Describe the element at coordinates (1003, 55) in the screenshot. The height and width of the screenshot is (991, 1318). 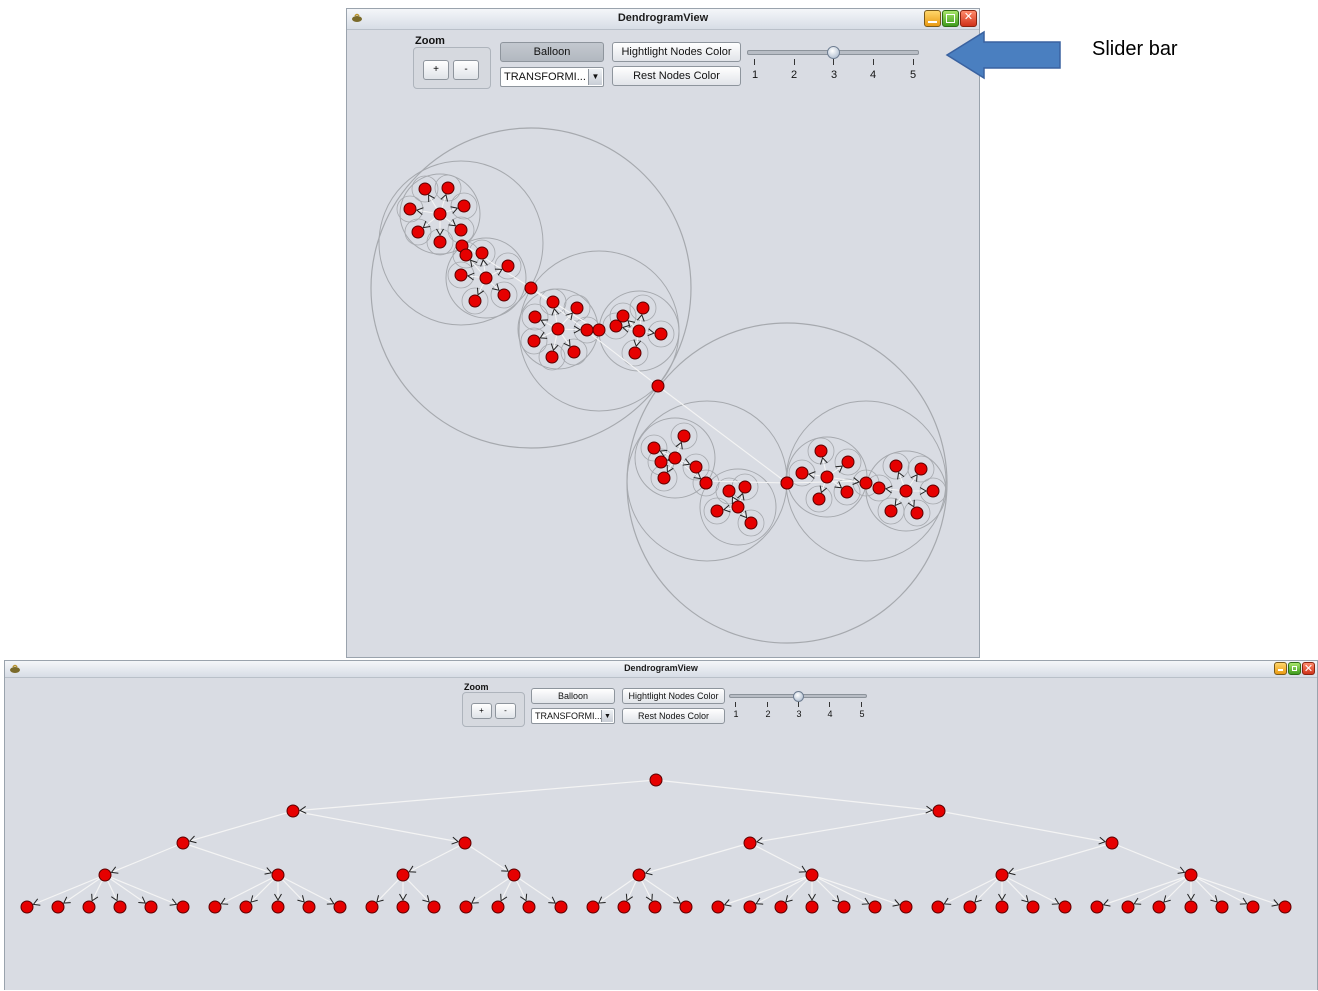
I see `slider-pointer-arrow` at that location.